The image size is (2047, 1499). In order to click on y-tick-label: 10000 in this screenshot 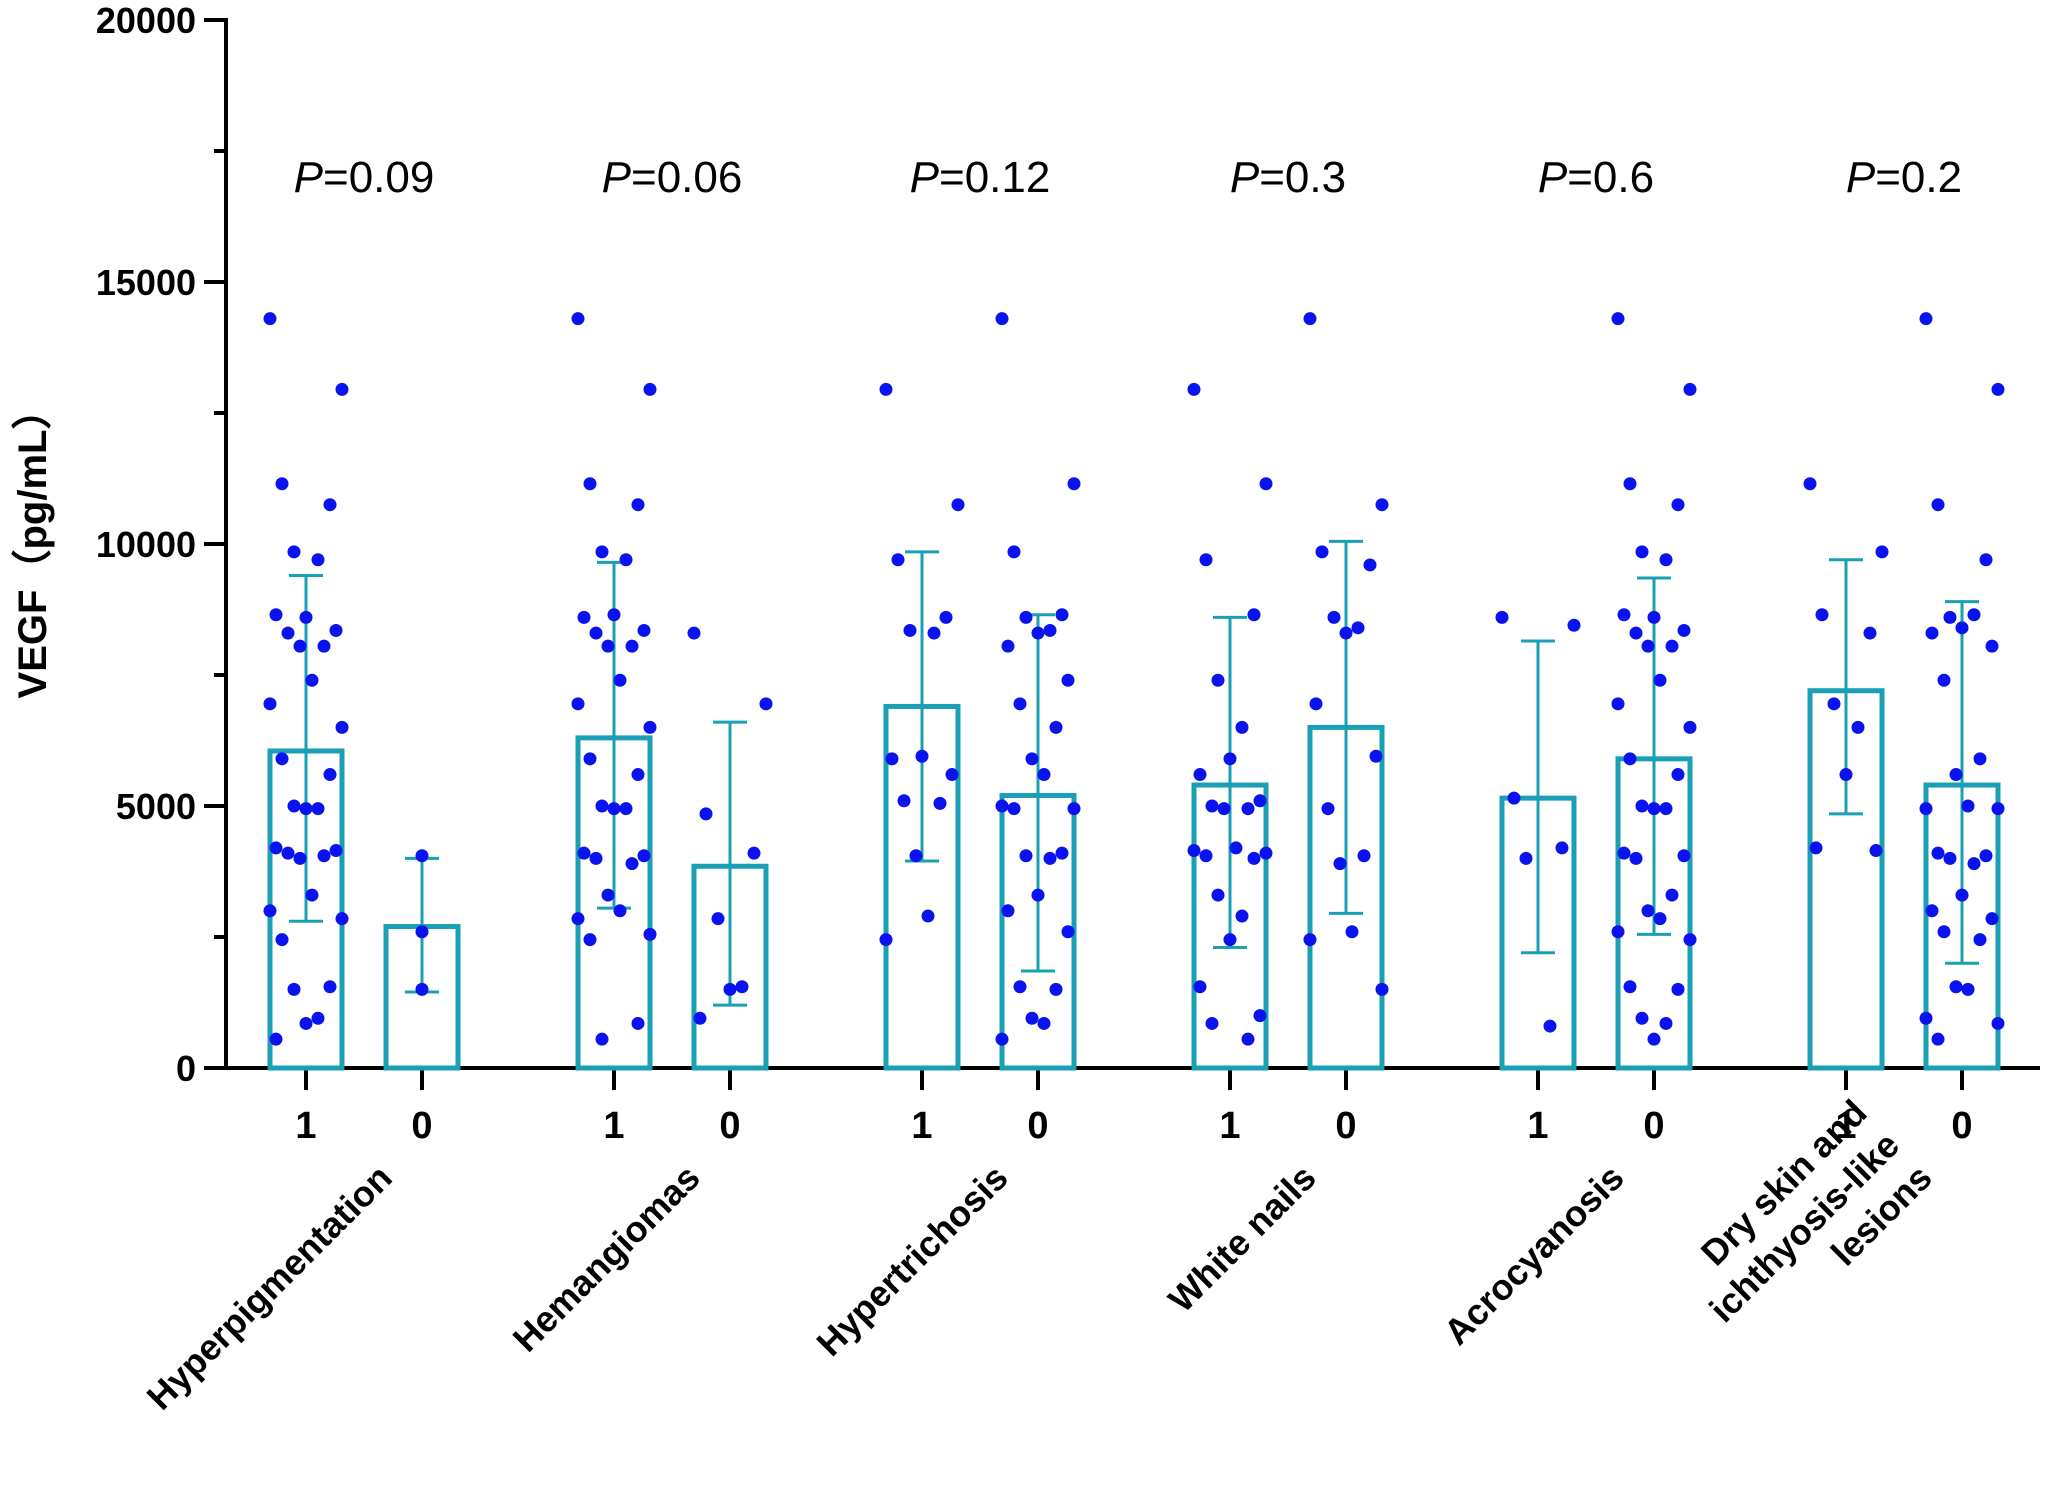, I will do `click(146, 544)`.